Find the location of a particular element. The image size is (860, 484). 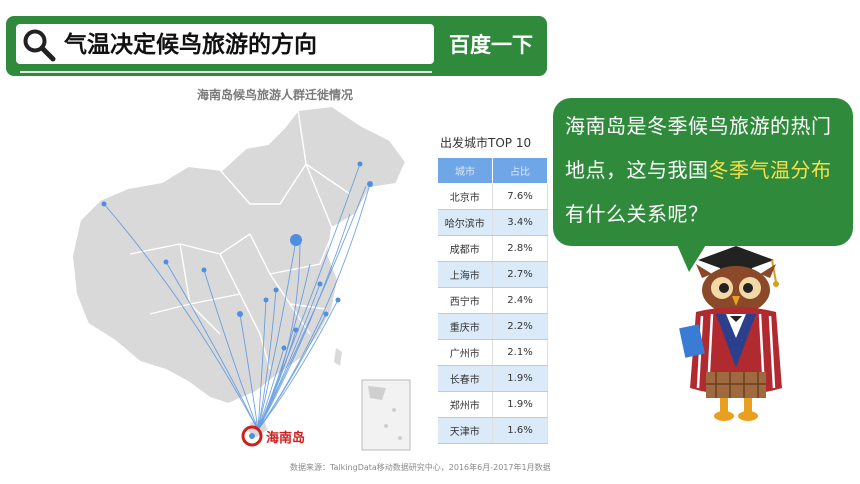

search-query-text: 气温决定候鸟旅游的方向 is located at coordinates (190, 45).